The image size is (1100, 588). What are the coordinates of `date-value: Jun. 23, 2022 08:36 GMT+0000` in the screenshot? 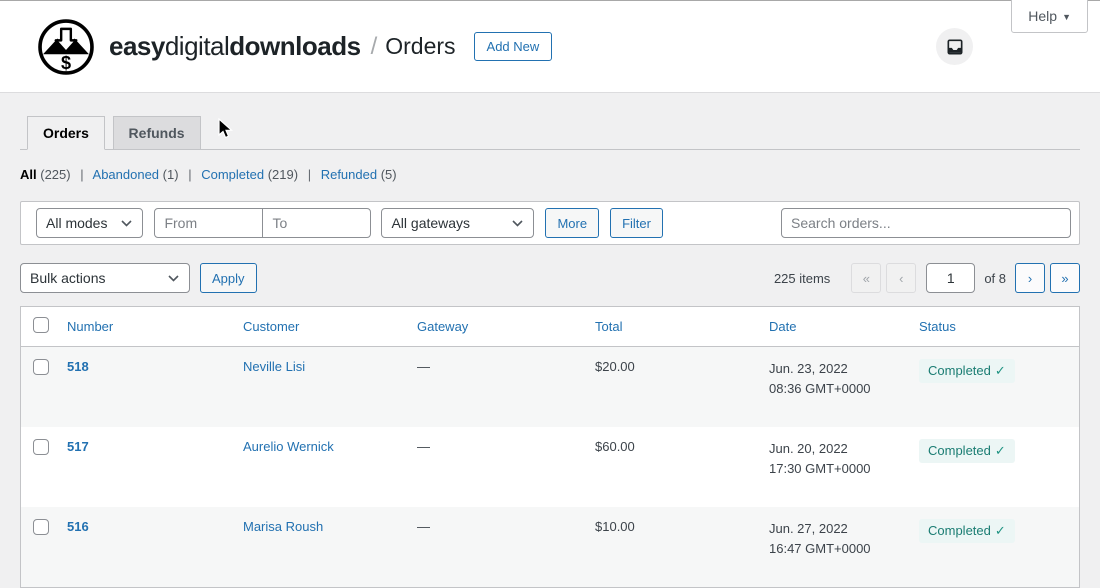 It's located at (844, 387).